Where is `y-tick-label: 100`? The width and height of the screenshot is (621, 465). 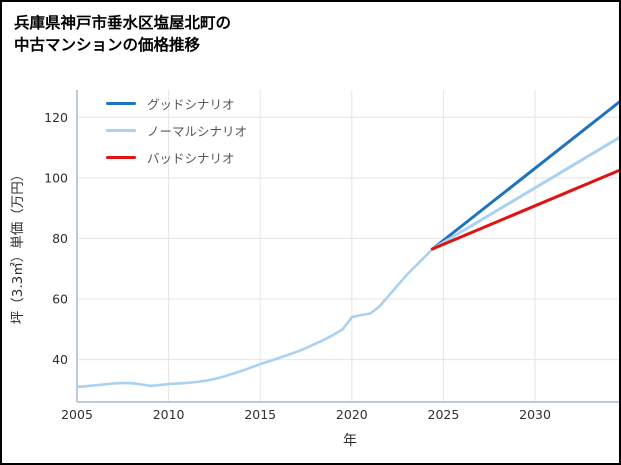
y-tick-label: 100 is located at coordinates (56, 177).